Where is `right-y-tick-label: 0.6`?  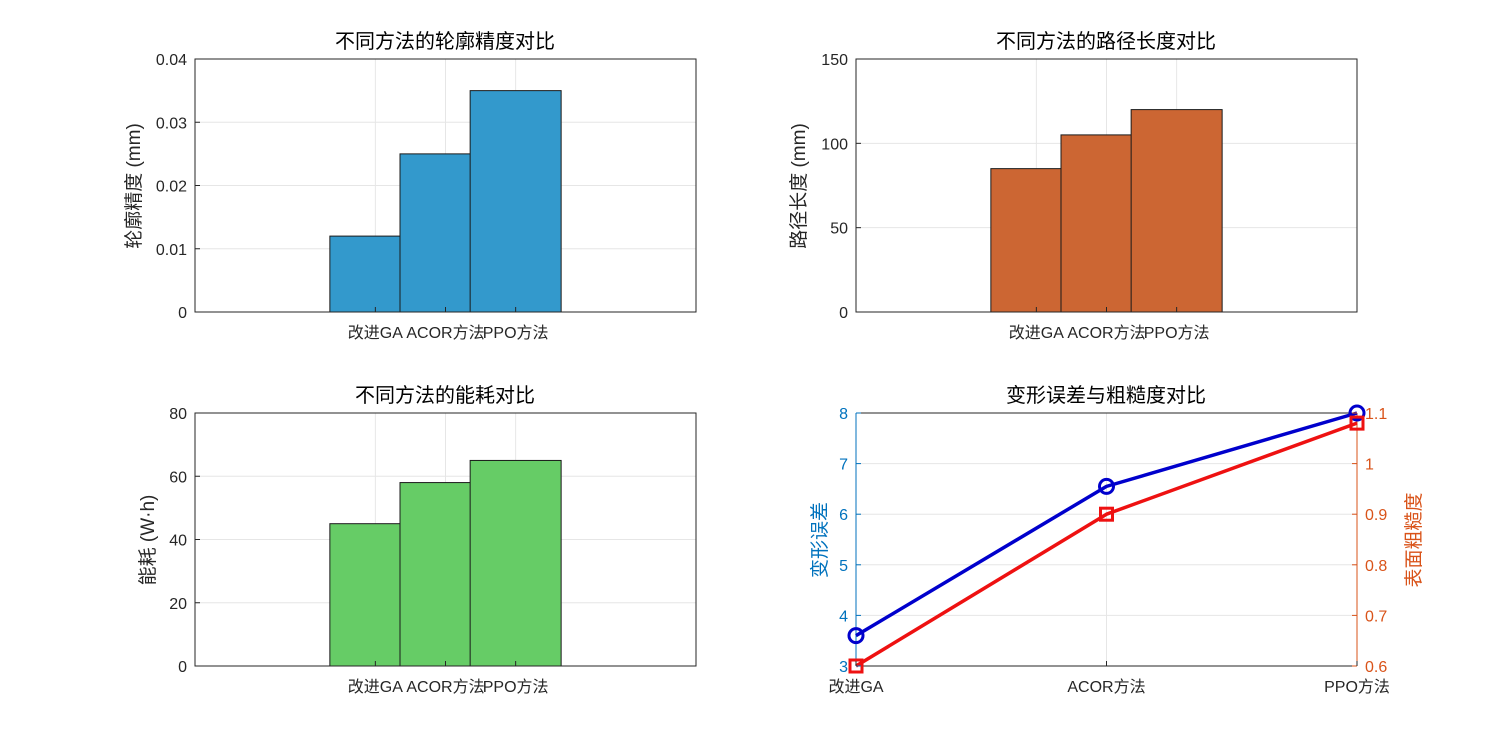 right-y-tick-label: 0.6 is located at coordinates (1376, 667).